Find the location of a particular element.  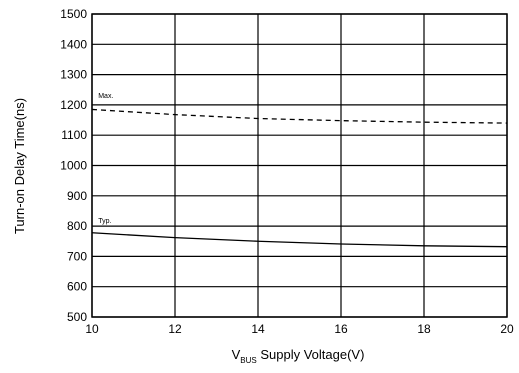

y-tick-label: 1200 is located at coordinates (73, 105).